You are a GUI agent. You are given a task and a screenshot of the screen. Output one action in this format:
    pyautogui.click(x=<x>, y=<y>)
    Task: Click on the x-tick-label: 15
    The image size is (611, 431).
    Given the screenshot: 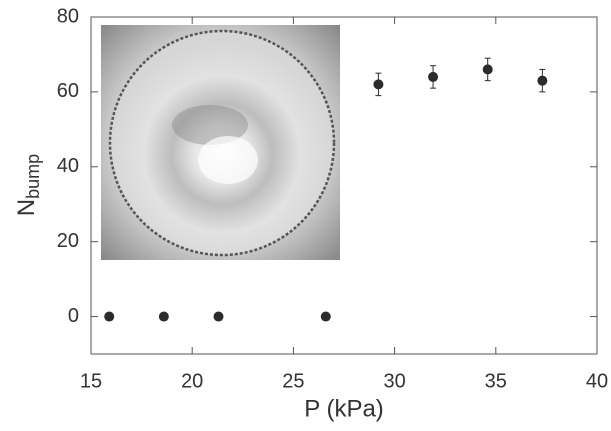 What is the action you would take?
    pyautogui.click(x=91, y=381)
    